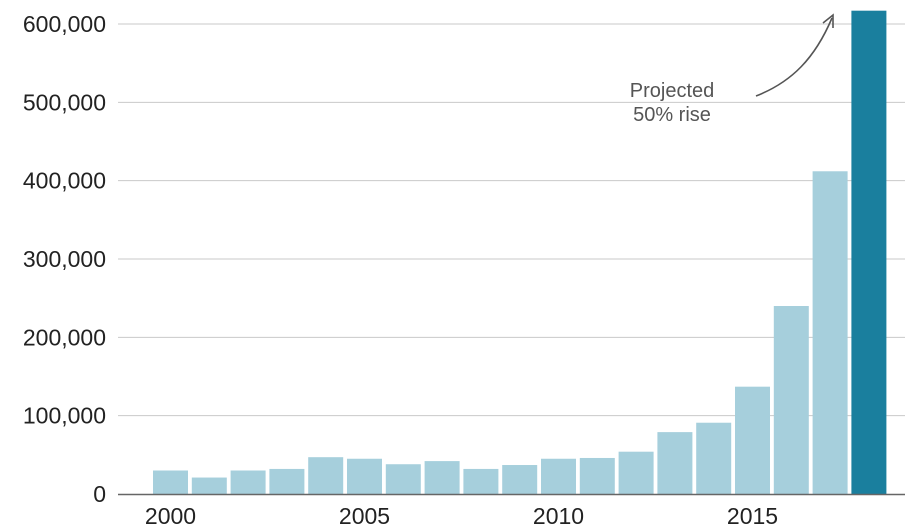 The image size is (915, 526). I want to click on annotation-line-2: 50% rise, so click(672, 115).